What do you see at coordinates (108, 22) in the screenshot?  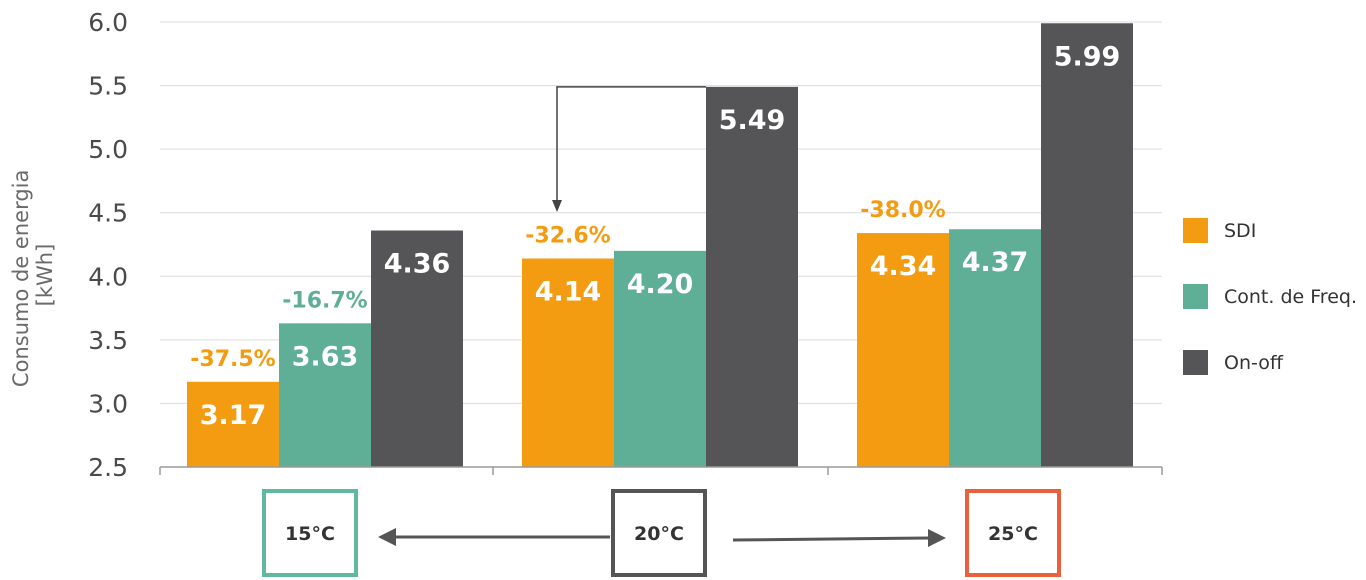 I see `y-tick-label: 6.0` at bounding box center [108, 22].